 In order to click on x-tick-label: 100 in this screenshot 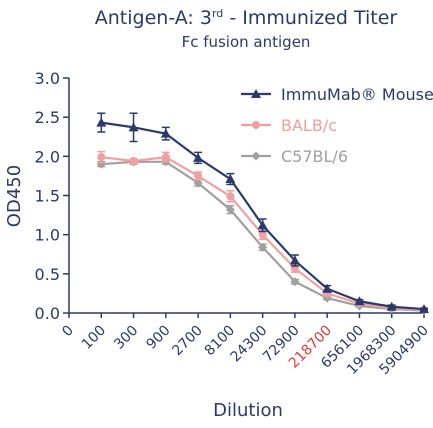, I will do `click(94, 338)`.